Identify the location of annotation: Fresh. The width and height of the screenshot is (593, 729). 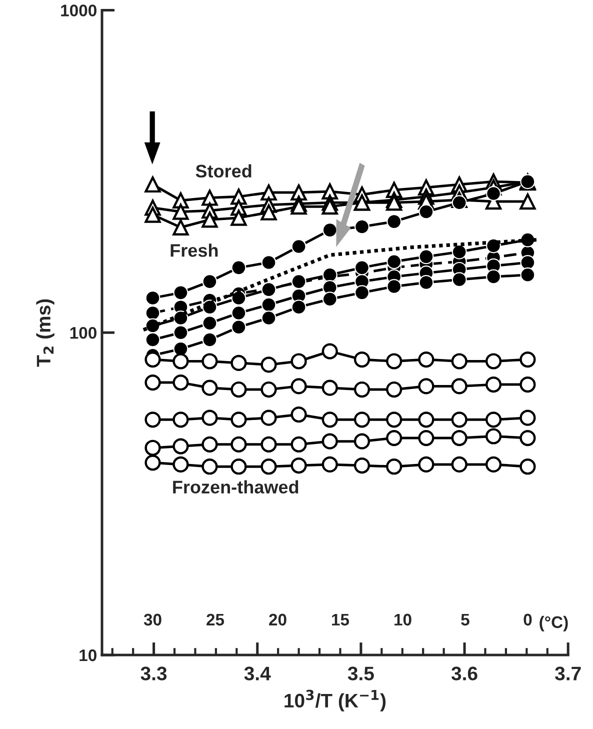
(194, 250).